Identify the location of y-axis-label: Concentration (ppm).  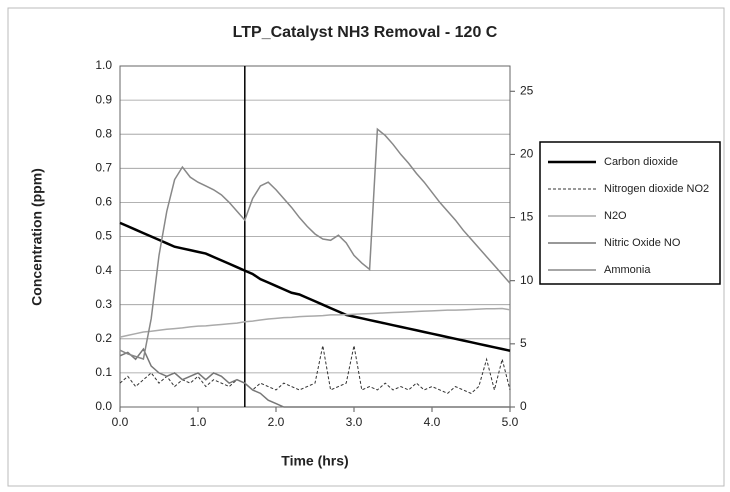
(37, 237).